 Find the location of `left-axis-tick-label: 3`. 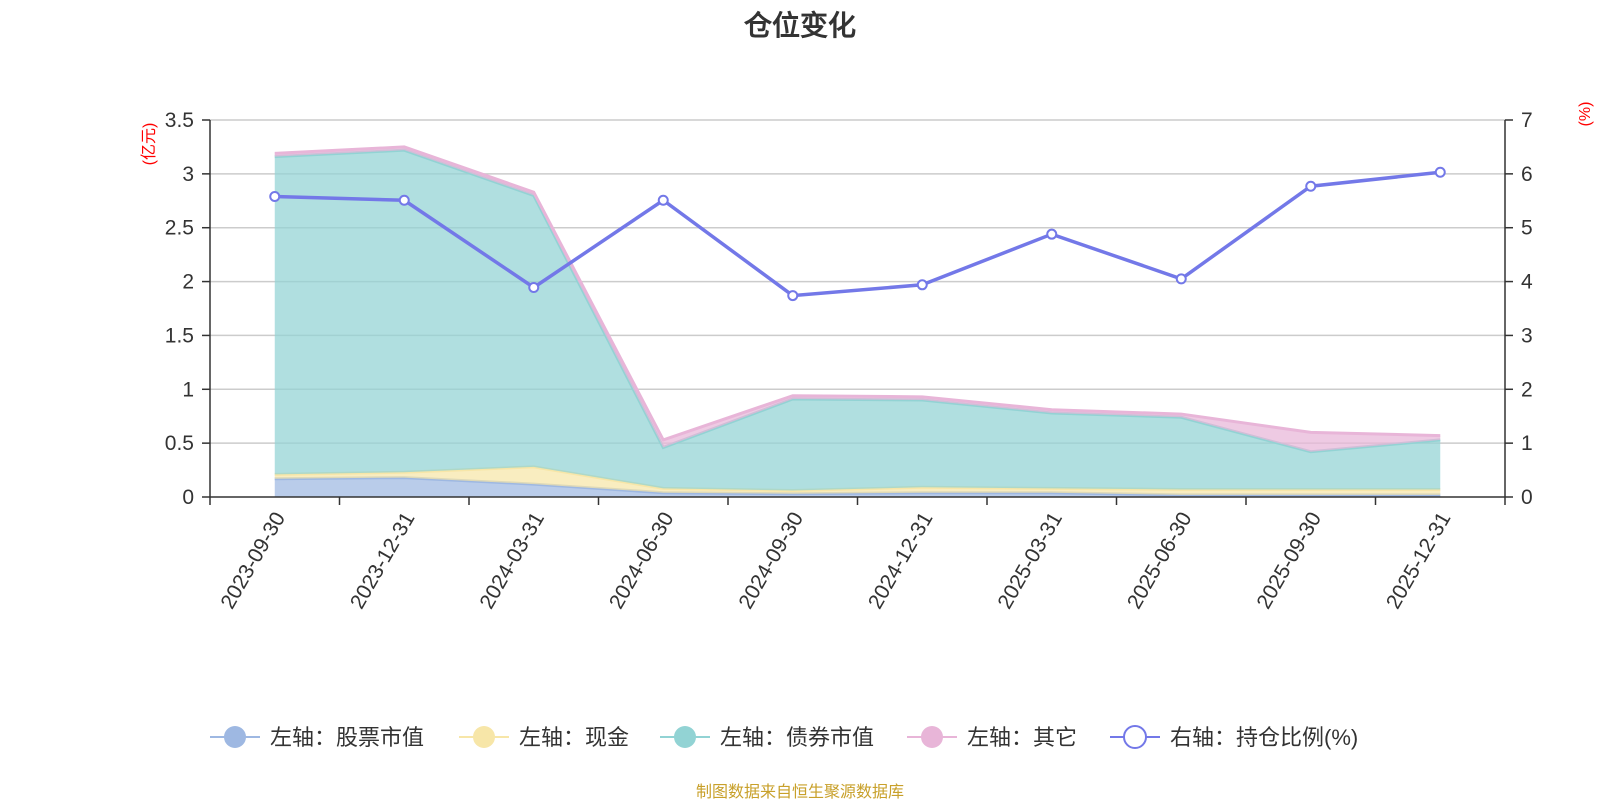

left-axis-tick-label: 3 is located at coordinates (188, 174).